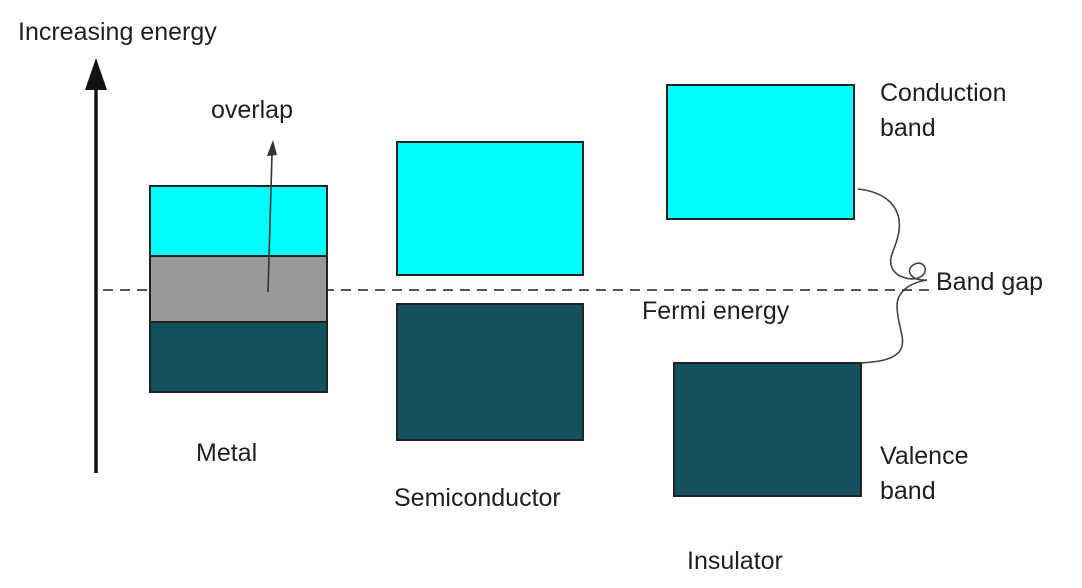 This screenshot has width=1082, height=588. What do you see at coordinates (490, 372) in the screenshot?
I see `semiconductor-valence-band-block` at bounding box center [490, 372].